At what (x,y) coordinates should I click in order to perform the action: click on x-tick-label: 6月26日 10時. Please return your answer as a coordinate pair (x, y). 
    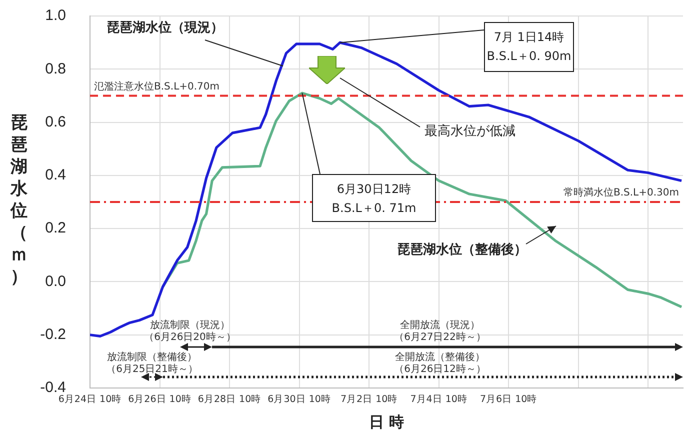
    Looking at the image, I should click on (160, 399).